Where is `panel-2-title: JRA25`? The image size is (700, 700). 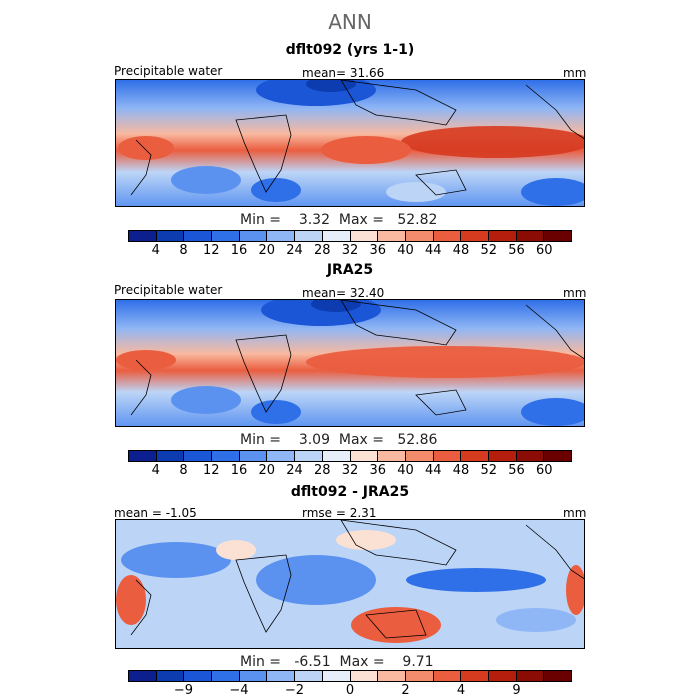 panel-2-title: JRA25 is located at coordinates (350, 270).